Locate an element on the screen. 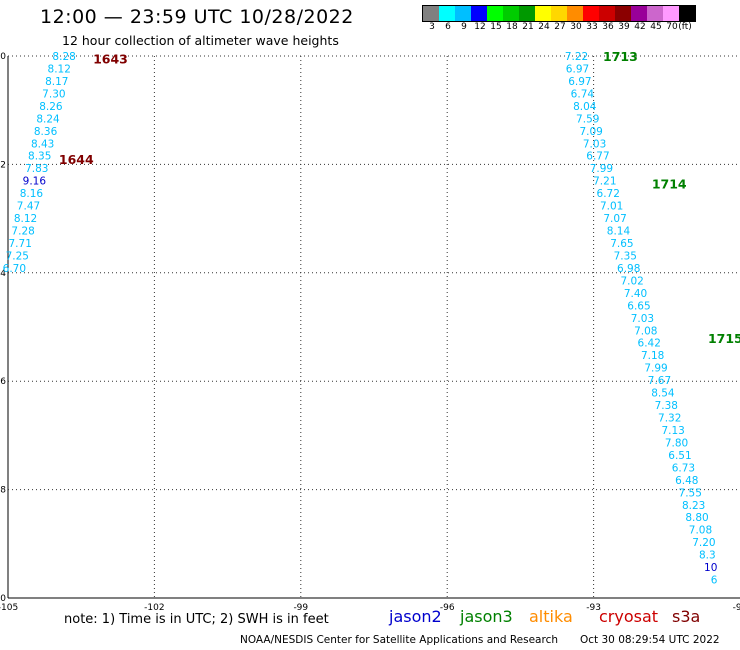 Image resolution: width=740 pixels, height=650 pixels. swh-value: 7.20 is located at coordinates (703, 543).